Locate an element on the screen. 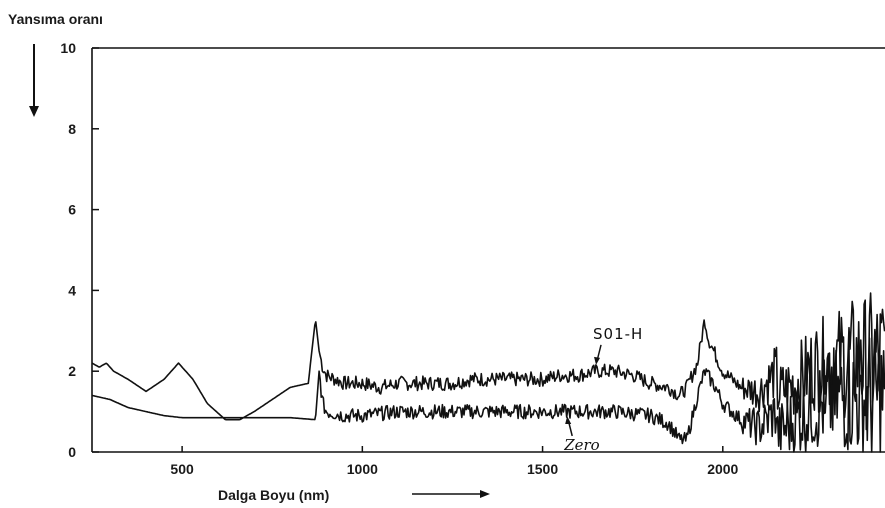  y-tick-label: 6 is located at coordinates (72, 210).